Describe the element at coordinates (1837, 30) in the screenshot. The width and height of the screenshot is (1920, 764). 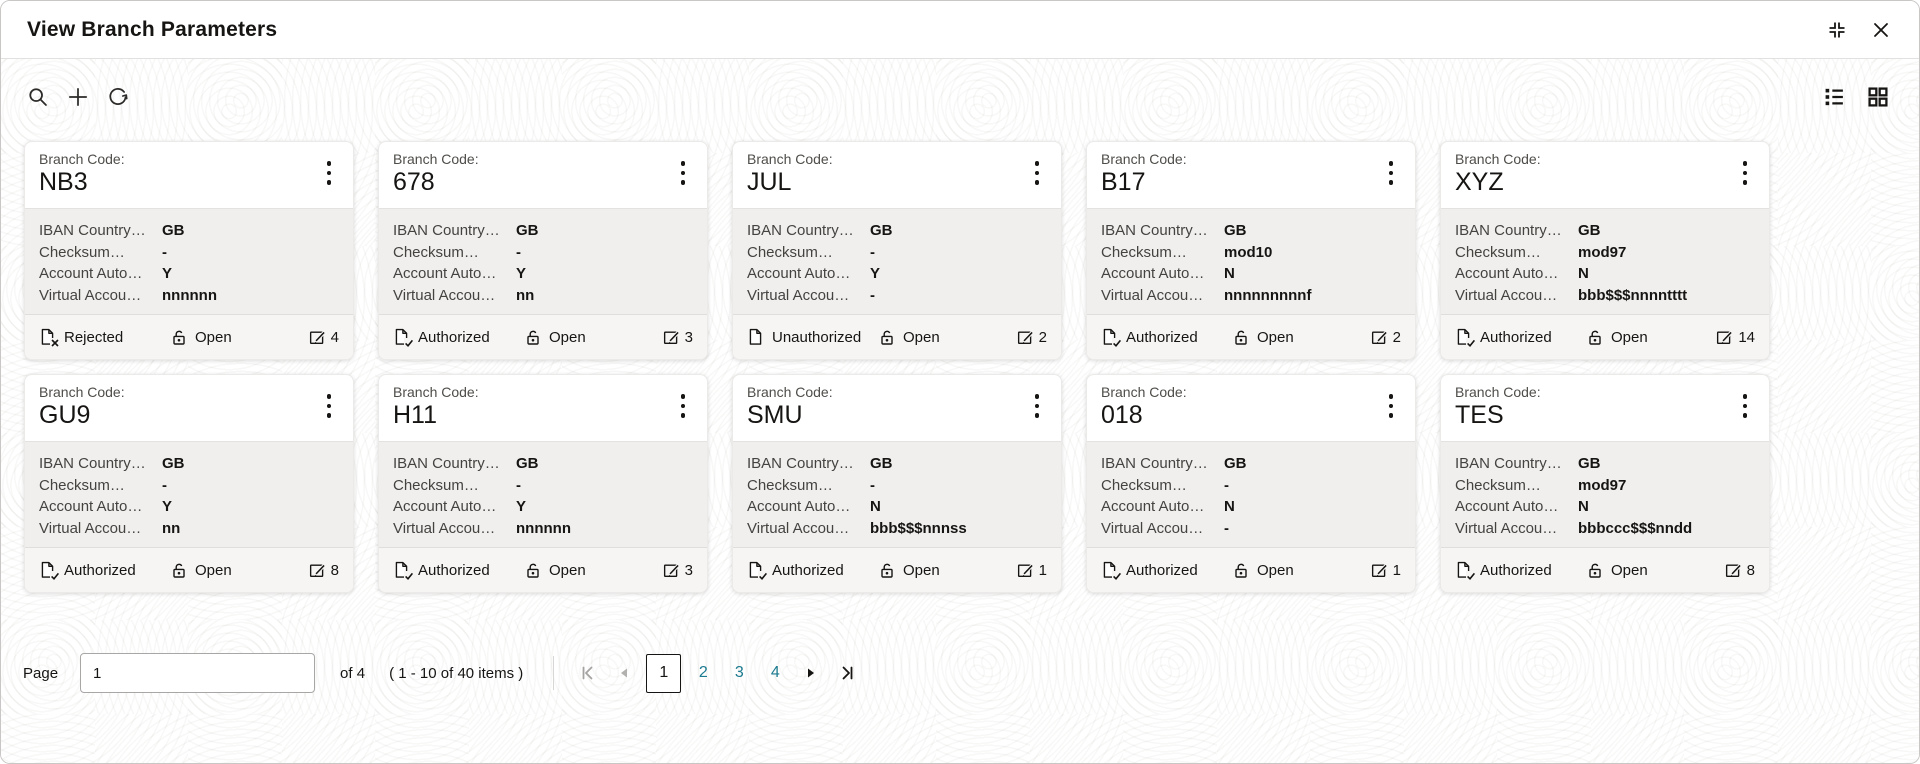
I see `collapse-icon` at that location.